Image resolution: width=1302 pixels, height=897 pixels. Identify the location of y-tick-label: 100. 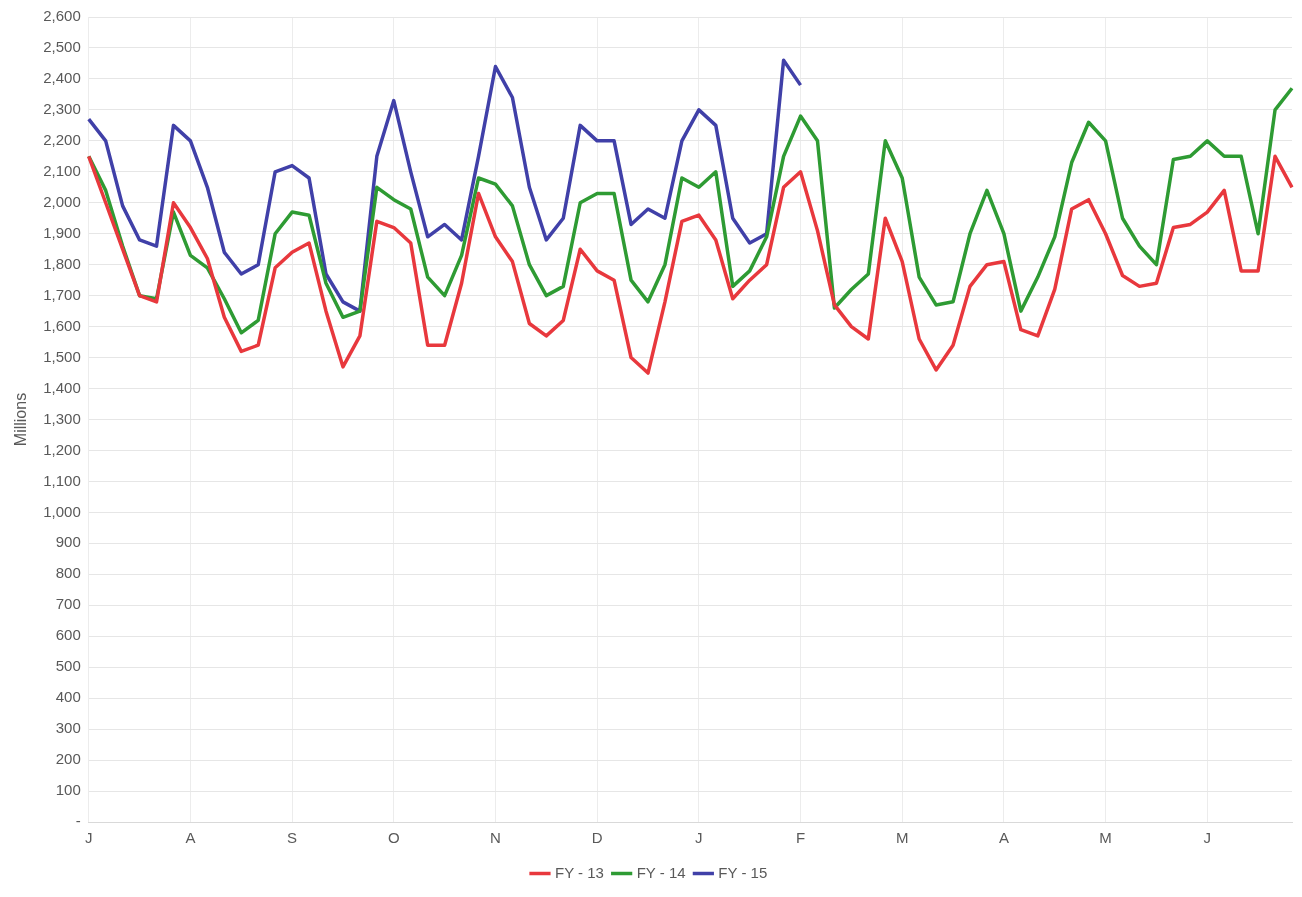
(68, 790).